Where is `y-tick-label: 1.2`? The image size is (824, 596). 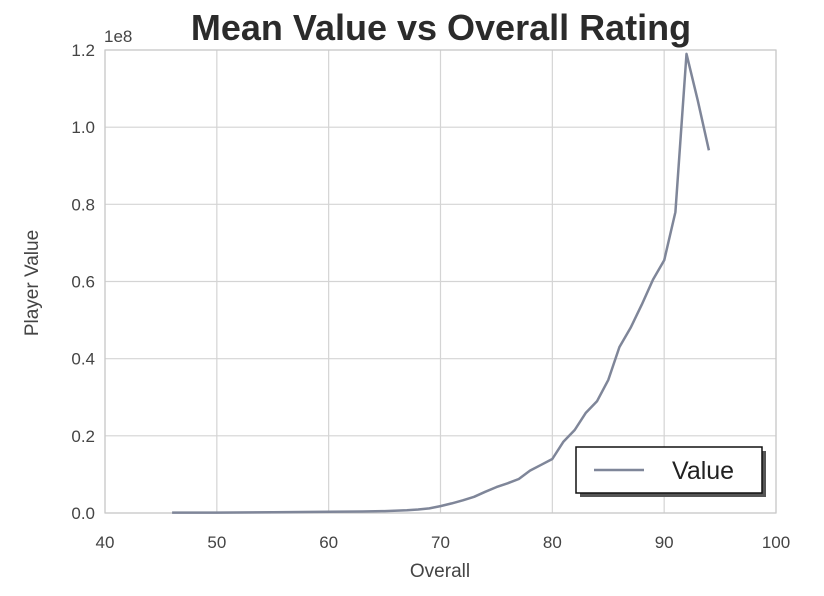
y-tick-label: 1.2 is located at coordinates (83, 50).